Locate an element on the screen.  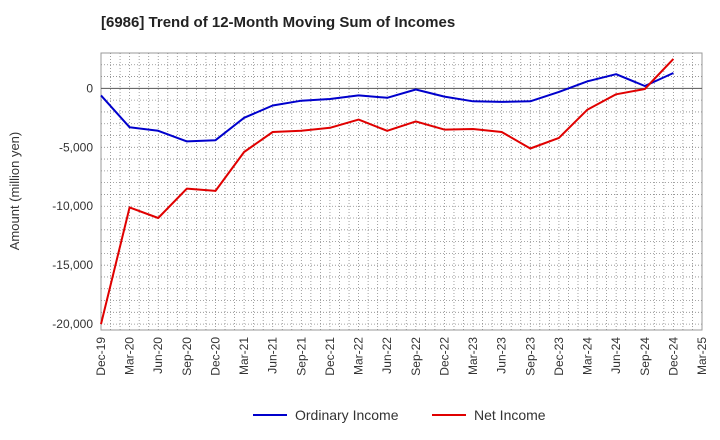
x-tick-label: Dec-23 is located at coordinates (559, 356).